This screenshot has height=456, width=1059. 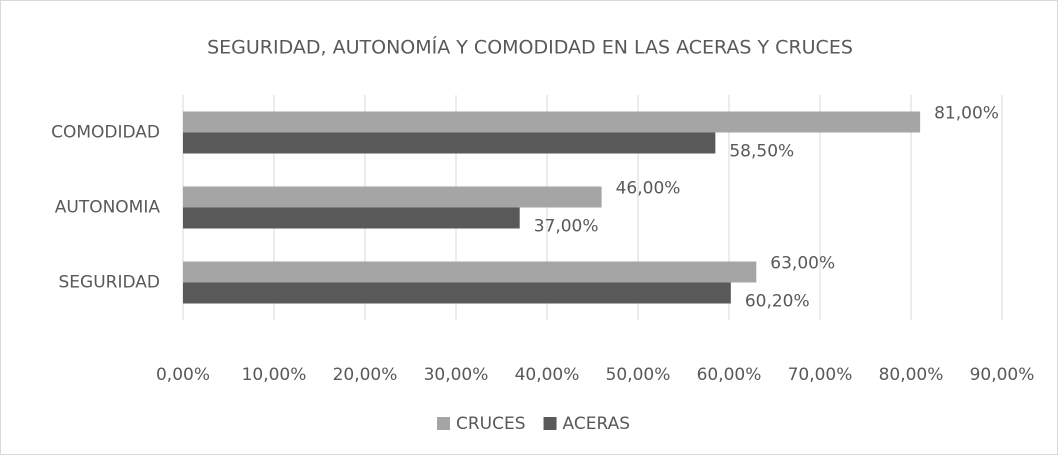 What do you see at coordinates (274, 375) in the screenshot?
I see `x-tick-label: 10,00%` at bounding box center [274, 375].